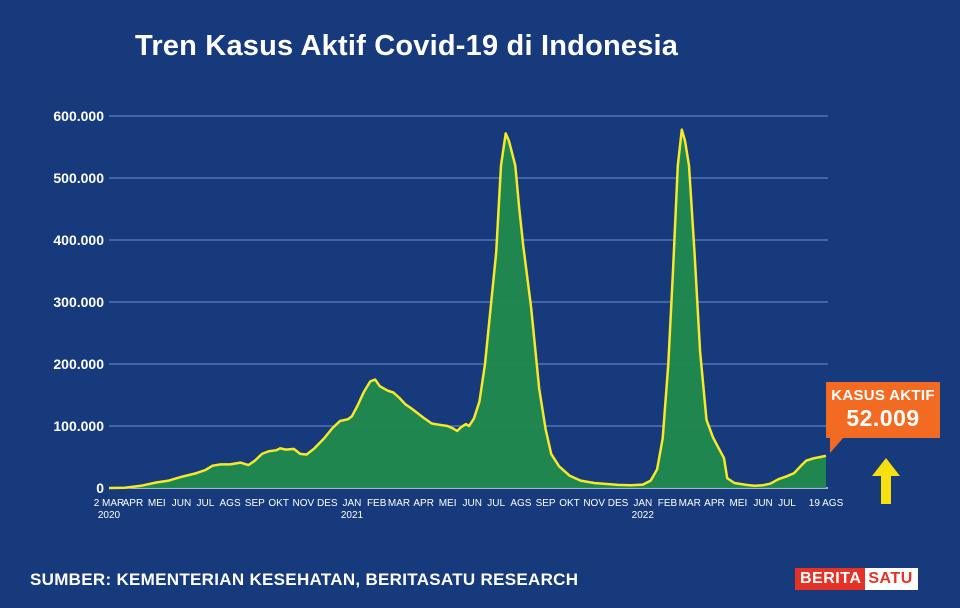  I want to click on x-tick-year-label: 2020, so click(109, 515).